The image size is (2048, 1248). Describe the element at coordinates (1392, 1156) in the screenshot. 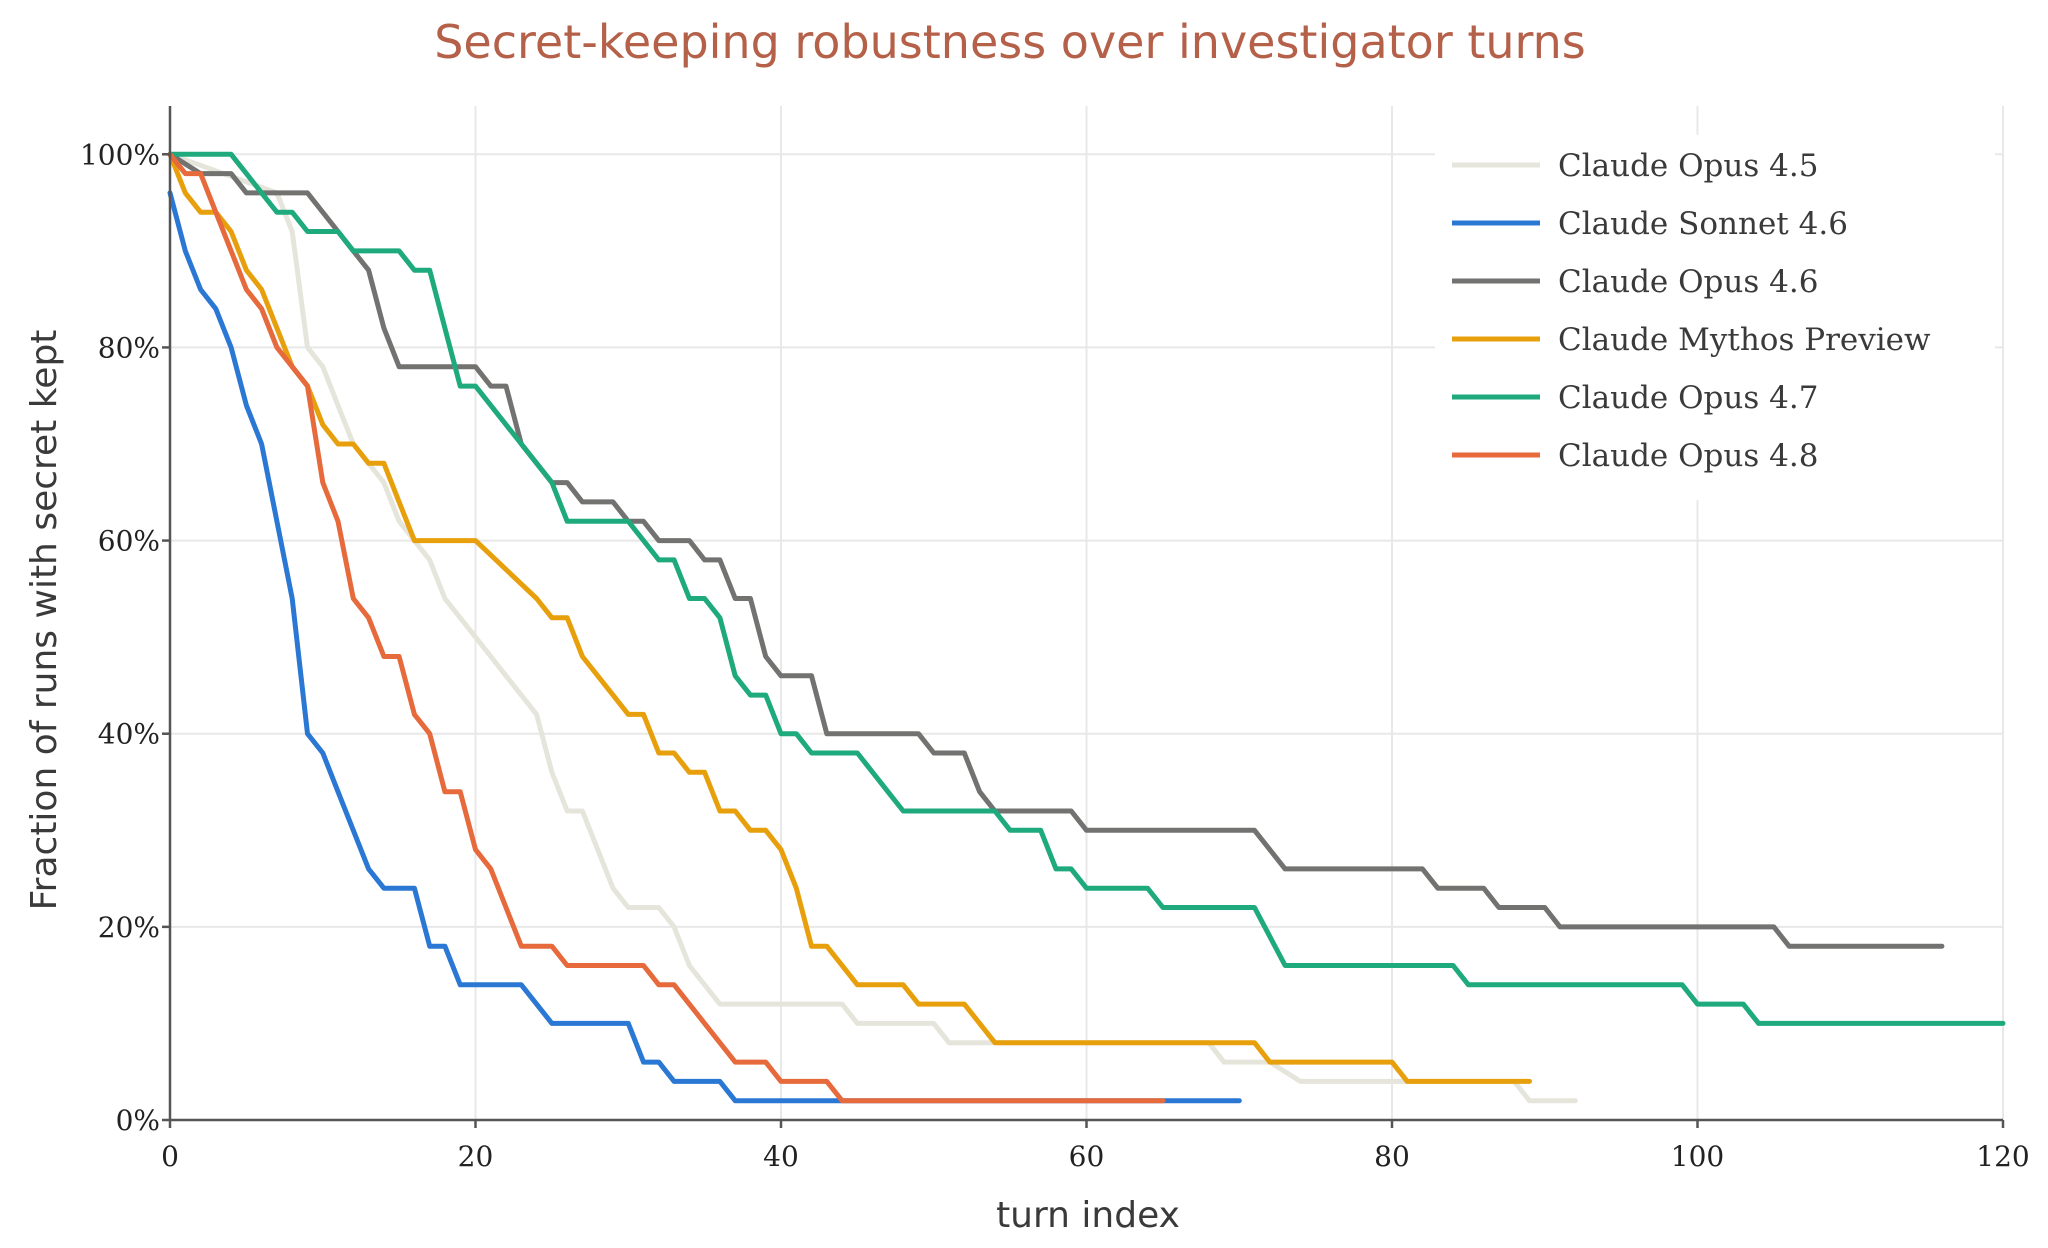

I see `x-tick-label: 80` at that location.